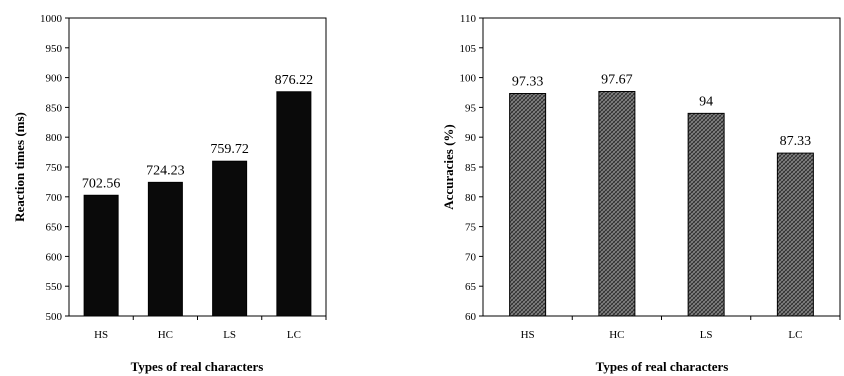 The image size is (844, 376). What do you see at coordinates (528, 82) in the screenshot?
I see `data-label-hs: 97.33` at bounding box center [528, 82].